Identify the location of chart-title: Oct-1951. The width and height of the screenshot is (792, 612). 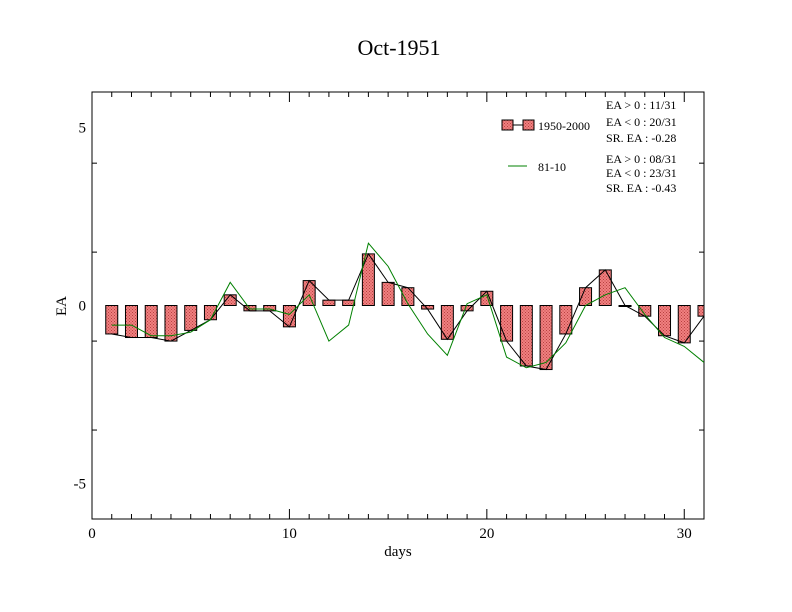
(398, 47).